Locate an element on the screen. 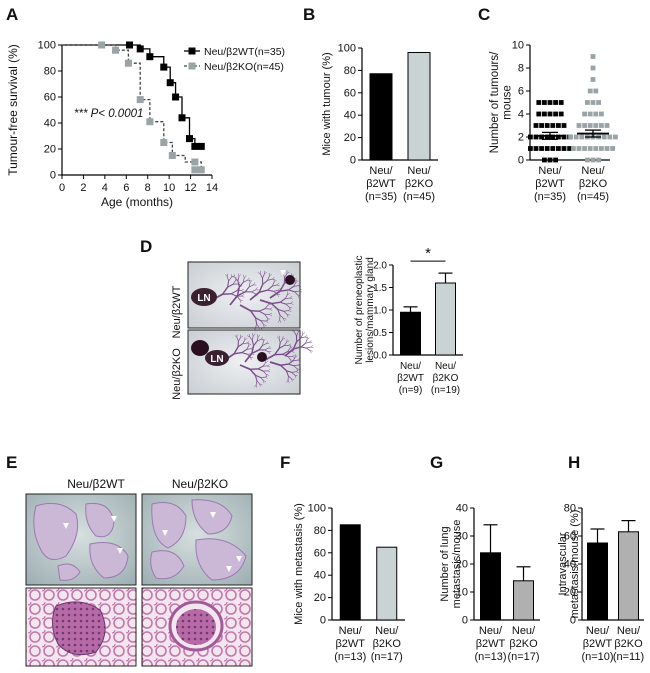 The height and width of the screenshot is (673, 650). category-label: (n=17) is located at coordinates (387, 657).